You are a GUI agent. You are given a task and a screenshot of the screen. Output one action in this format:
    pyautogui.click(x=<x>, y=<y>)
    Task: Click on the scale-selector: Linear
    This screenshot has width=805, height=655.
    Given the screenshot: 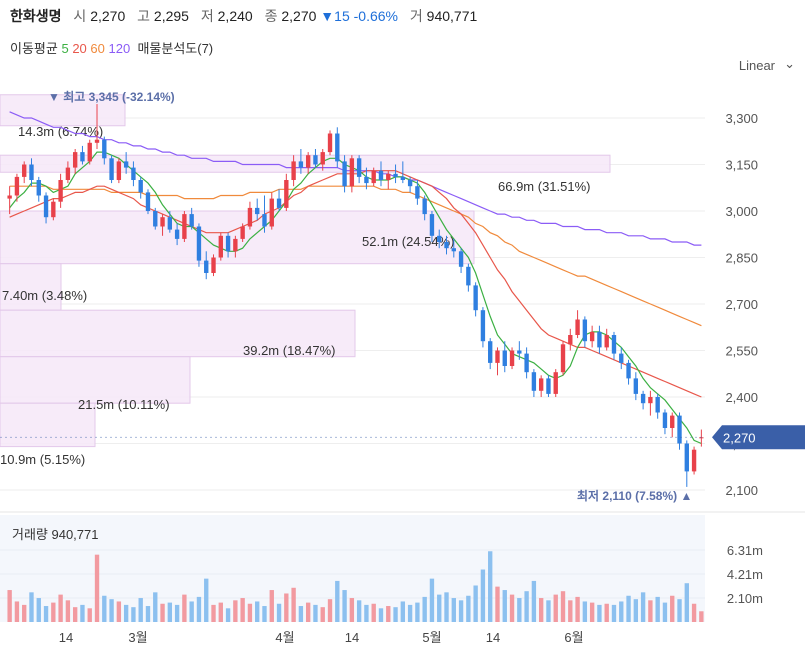 What is the action you would take?
    pyautogui.click(x=756, y=65)
    